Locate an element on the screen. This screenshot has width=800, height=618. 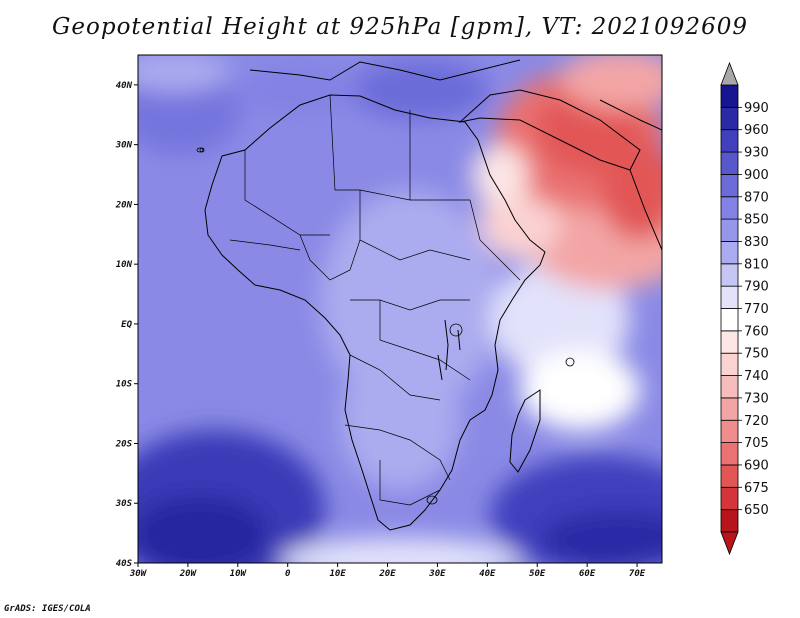
colorbar-label: 690 is located at coordinates (756, 465).